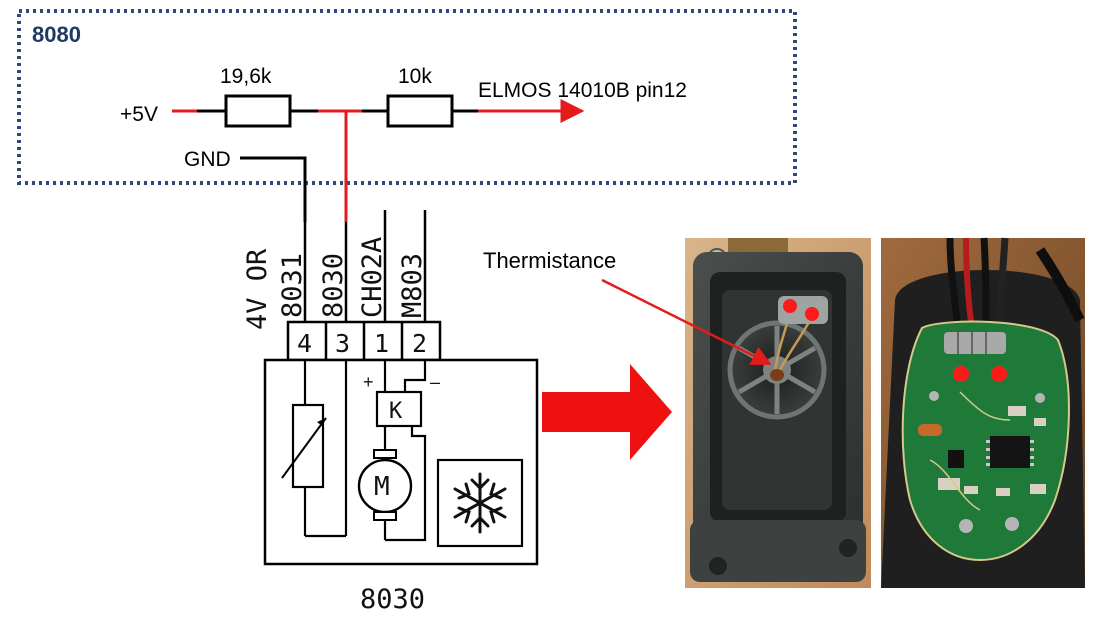 The height and width of the screenshot is (622, 1097). I want to click on pin-3: 3, so click(342, 343).